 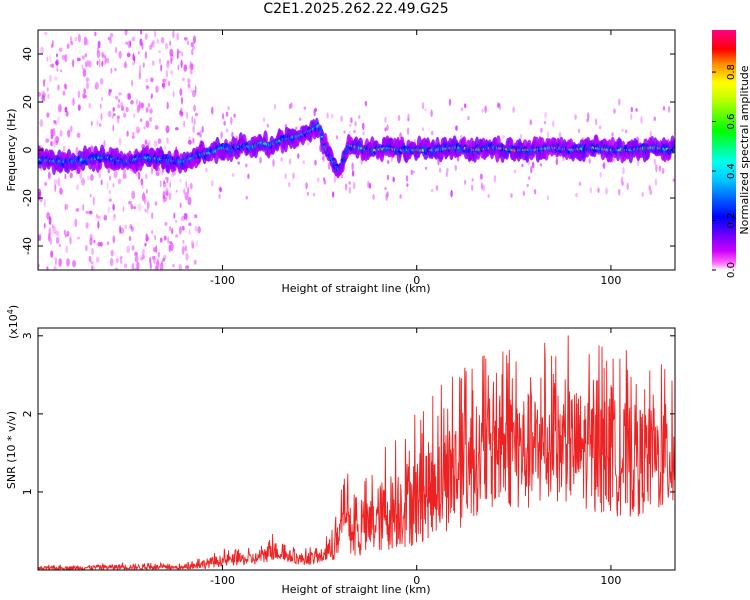 What do you see at coordinates (744, 149) in the screenshot?
I see `colorbar-label: Normalized spectral amplitude` at bounding box center [744, 149].